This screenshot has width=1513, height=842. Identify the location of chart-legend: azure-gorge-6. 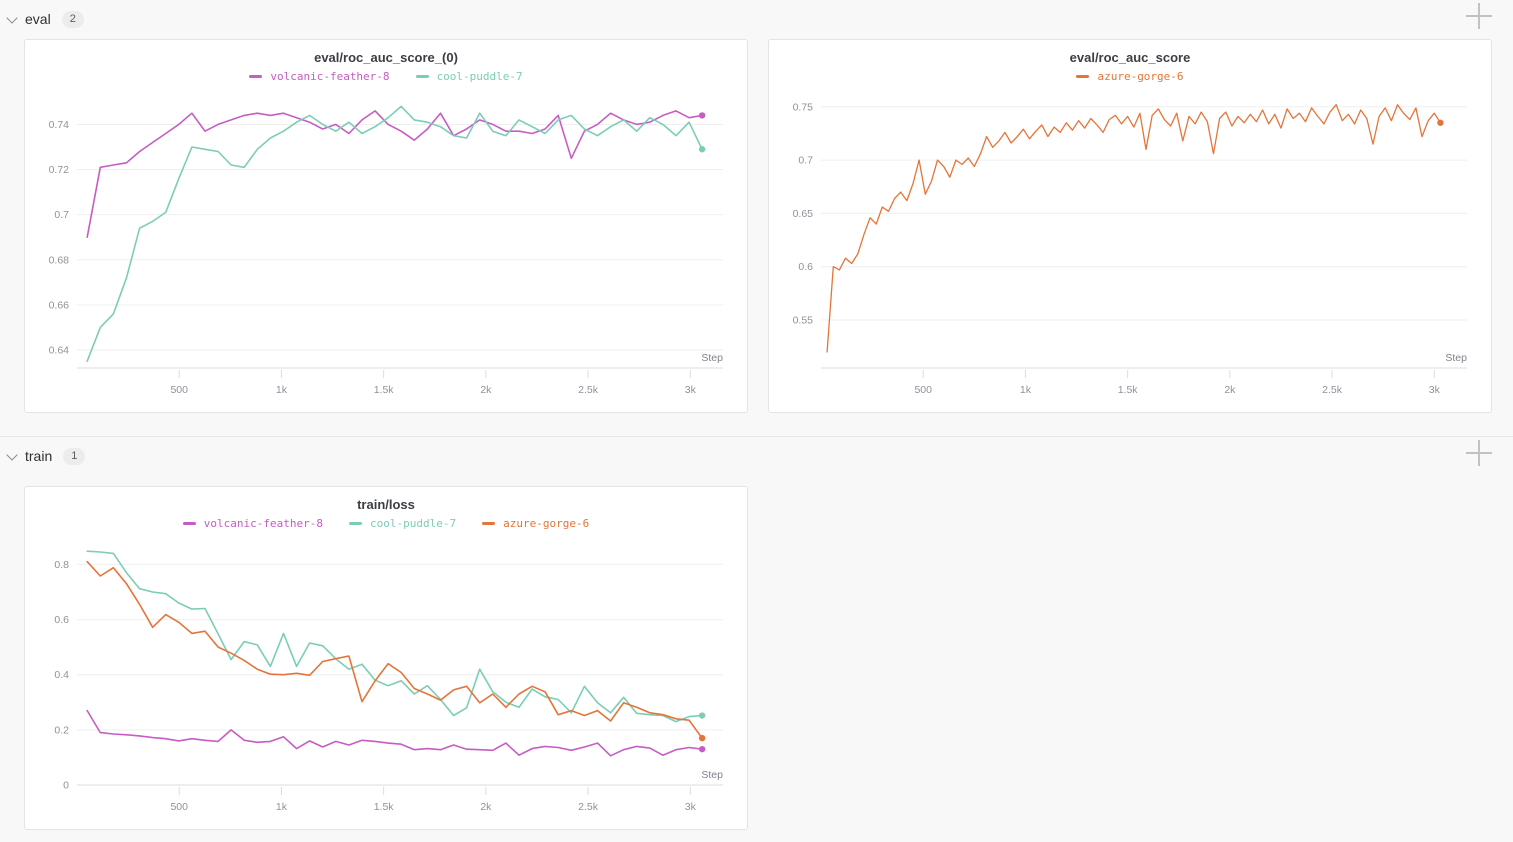
(1130, 76).